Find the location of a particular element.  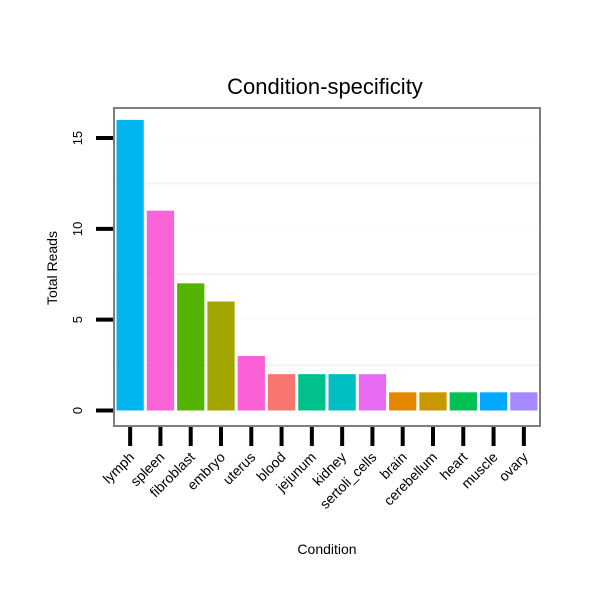

bar-embryo is located at coordinates (221, 356).